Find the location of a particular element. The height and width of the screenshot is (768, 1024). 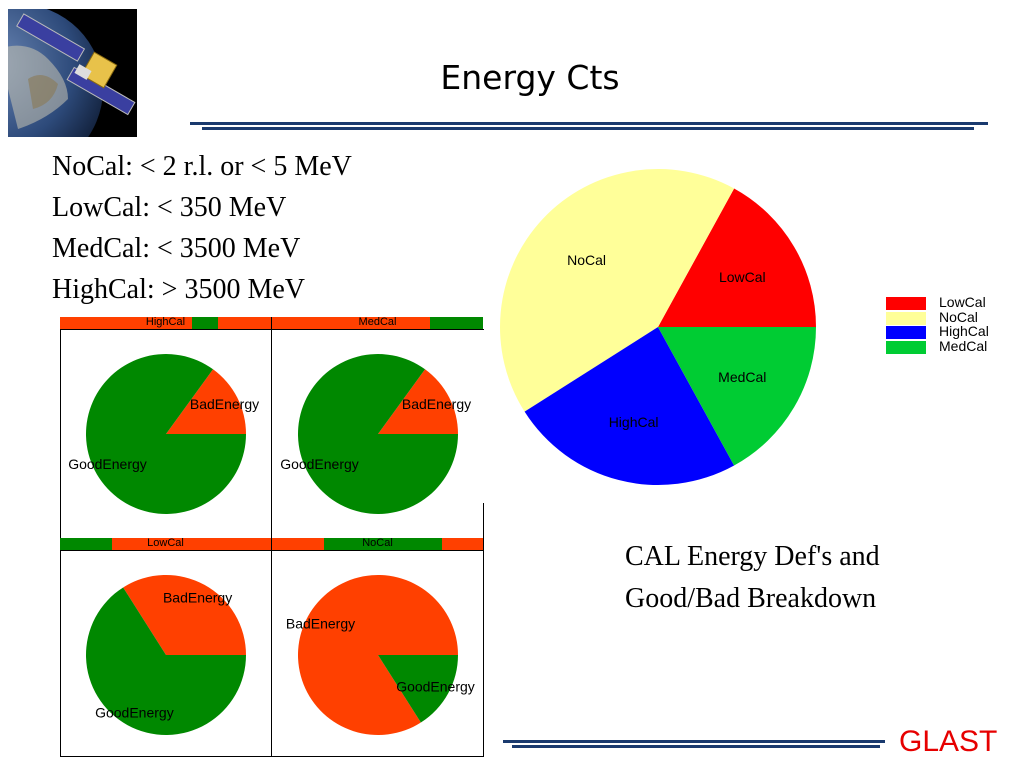

pie-panel-lowcal: LowCal BadEnergy GoodEnergy is located at coordinates (165, 647).